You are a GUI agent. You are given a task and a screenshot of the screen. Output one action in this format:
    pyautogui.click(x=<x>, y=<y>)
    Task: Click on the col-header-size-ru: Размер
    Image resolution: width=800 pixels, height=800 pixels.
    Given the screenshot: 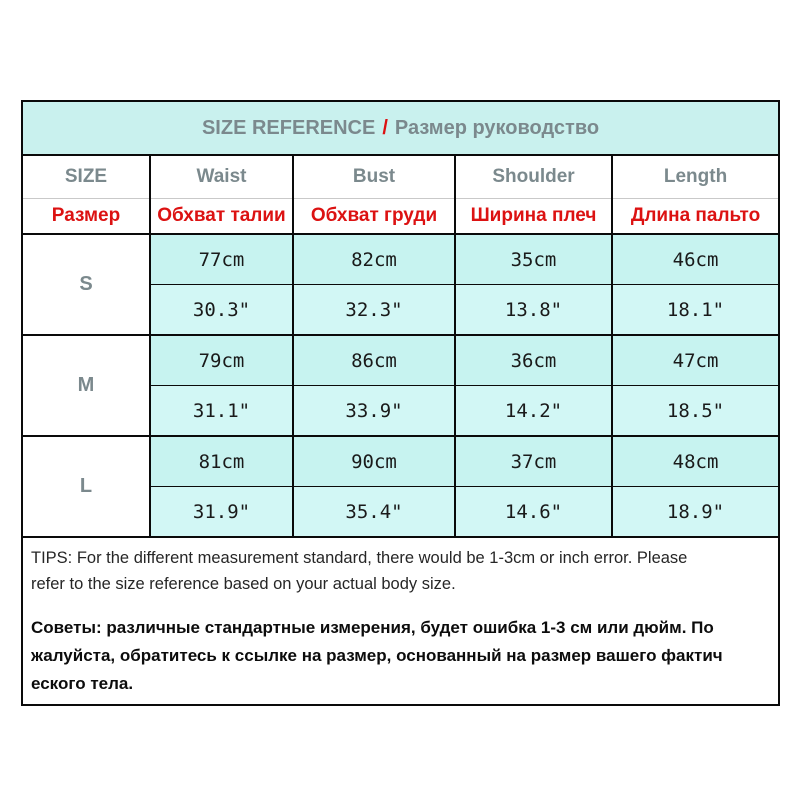 What is the action you would take?
    pyautogui.click(x=86, y=216)
    